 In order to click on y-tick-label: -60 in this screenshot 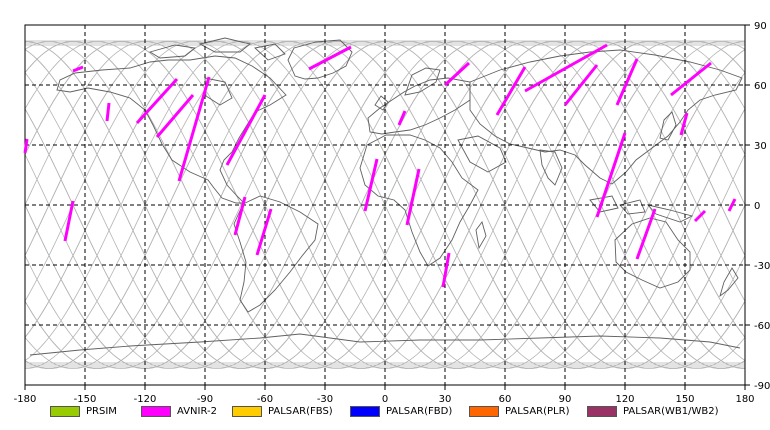, I will do `click(762, 326)`.